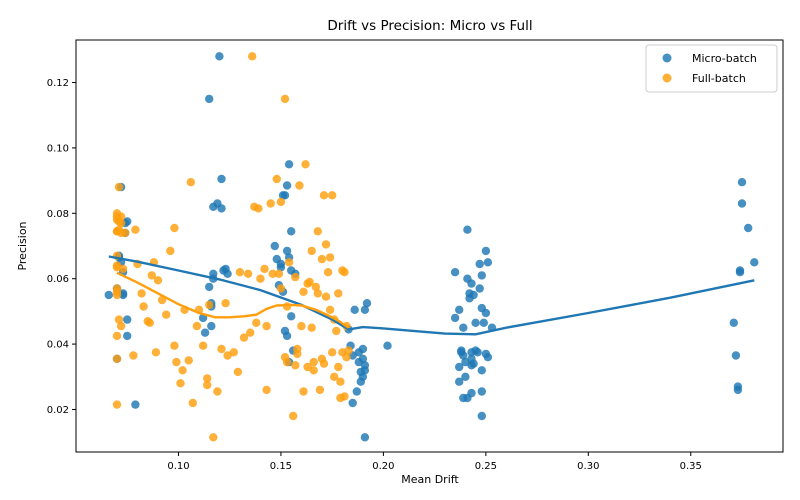  I want to click on y-tick-label: 0.06, so click(58, 279).